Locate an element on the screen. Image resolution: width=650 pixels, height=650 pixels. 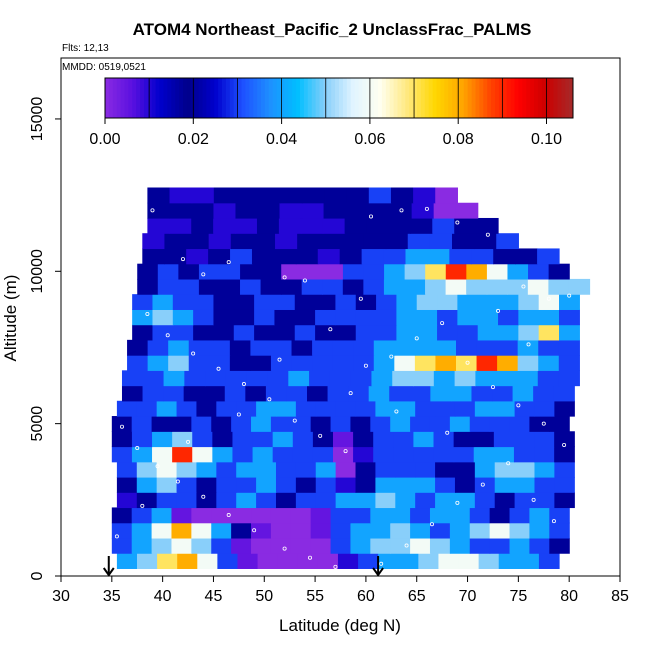
flight-arrows is located at coordinates (243, 566).